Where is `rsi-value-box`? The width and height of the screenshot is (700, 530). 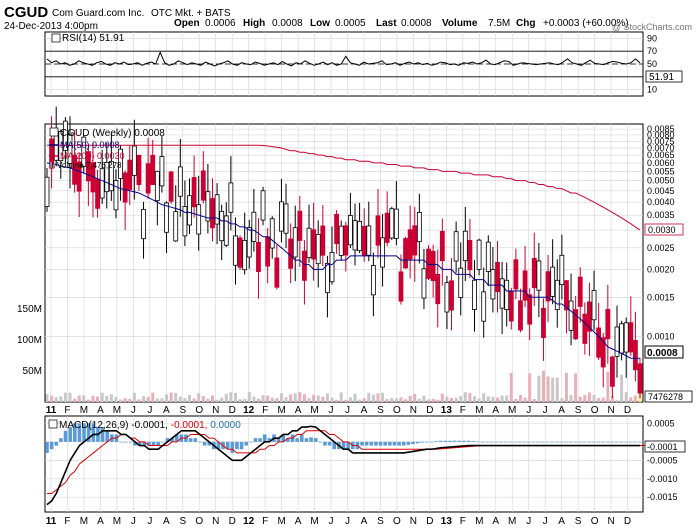 rsi-value-box is located at coordinates (664, 76).